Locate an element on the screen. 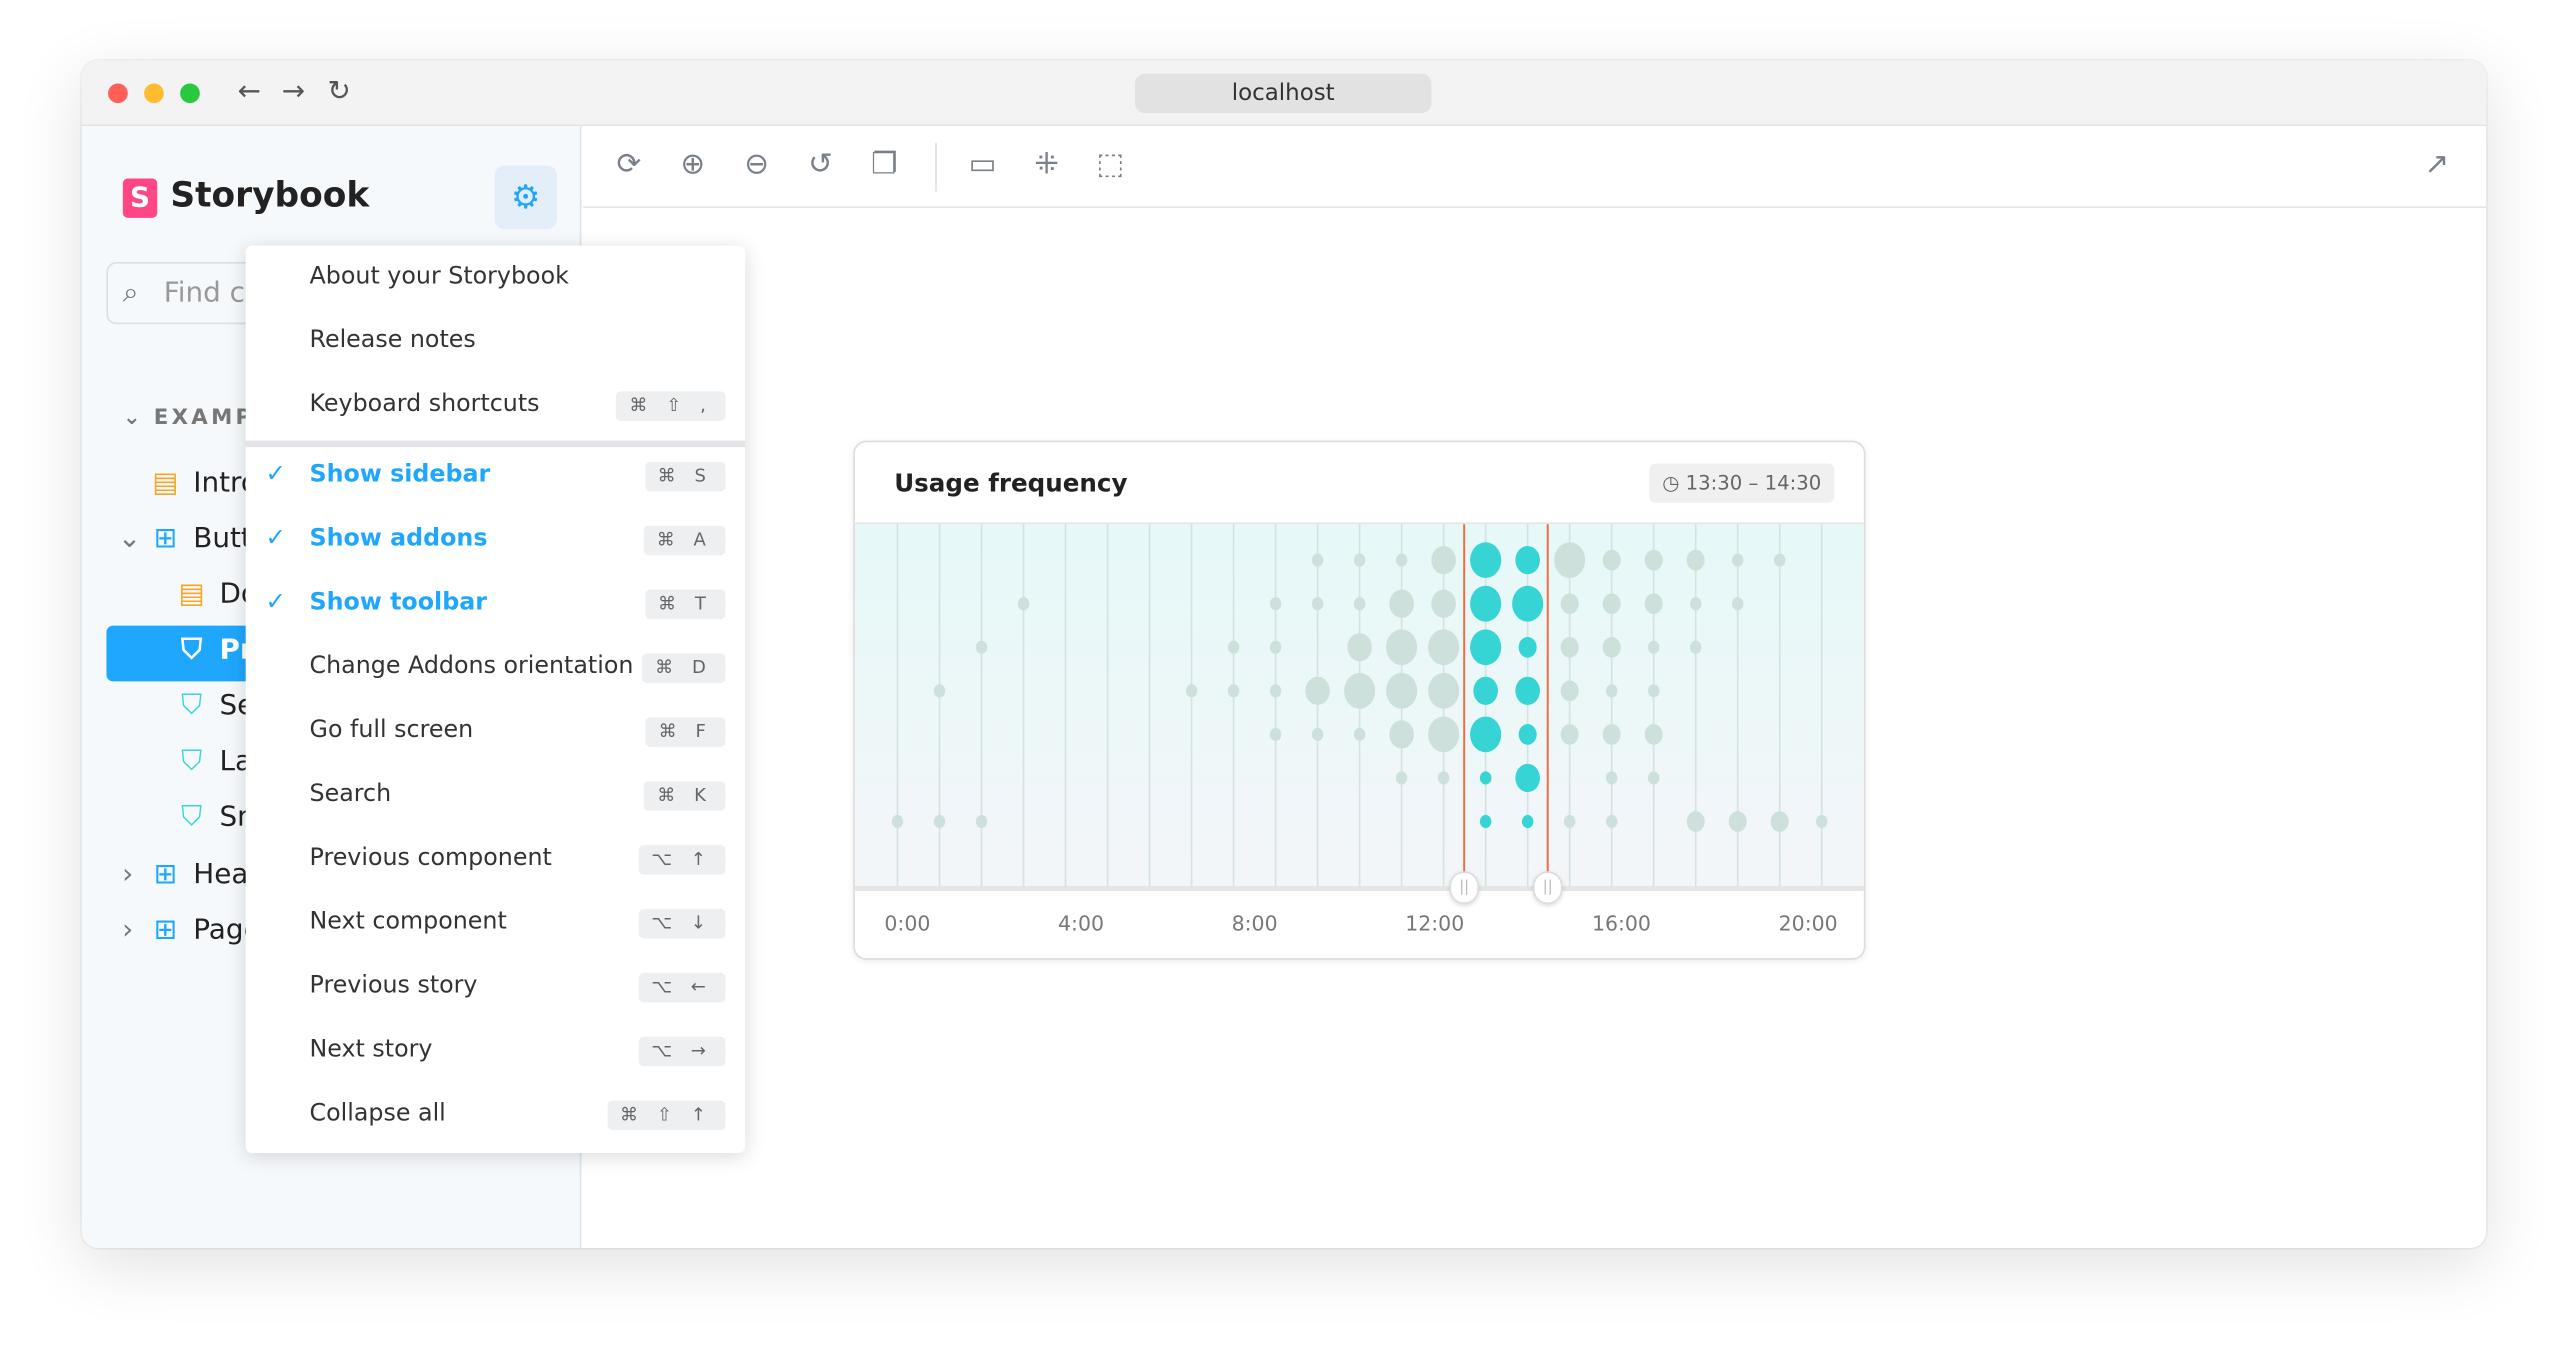 This screenshot has height=1350, width=2568. search-placeholder: Find co is located at coordinates (213, 293).